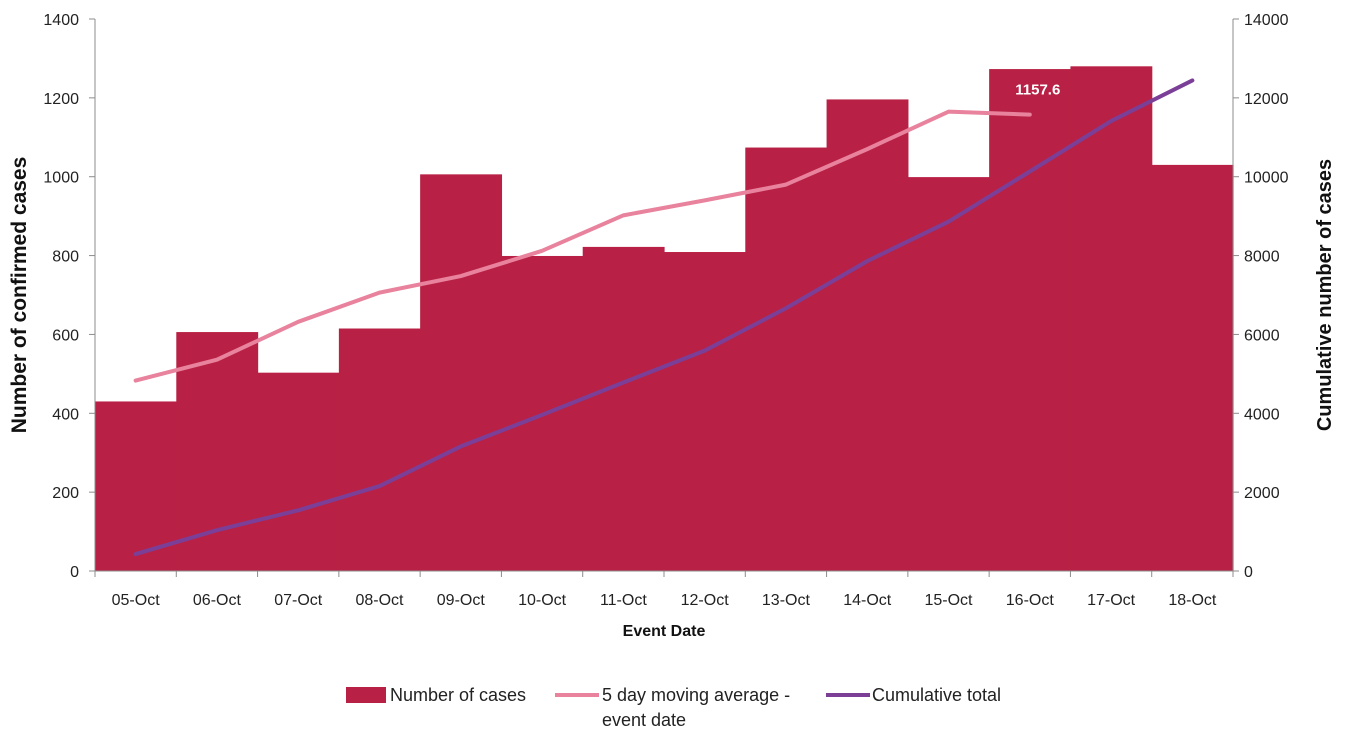 This screenshot has height=737, width=1349. Describe the element at coordinates (217, 600) in the screenshot. I see `x-tick-label-06-Oct: 06-Oct` at that location.